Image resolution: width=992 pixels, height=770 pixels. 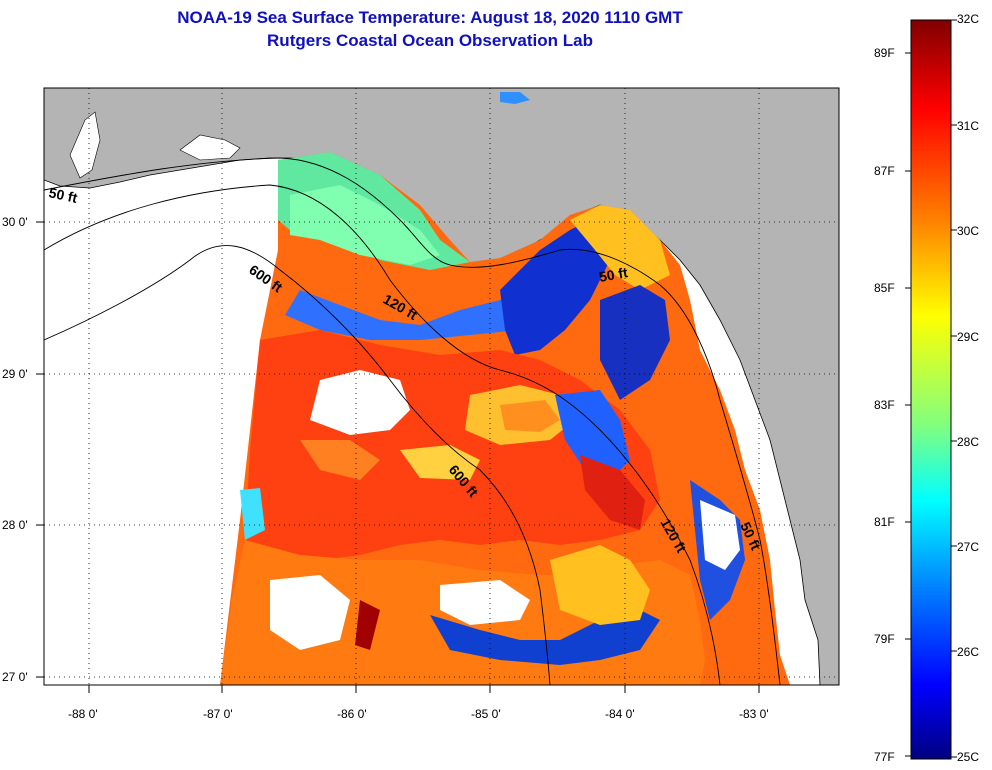 What do you see at coordinates (968, 547) in the screenshot?
I see `colorbar-celsius-label: 27C` at bounding box center [968, 547].